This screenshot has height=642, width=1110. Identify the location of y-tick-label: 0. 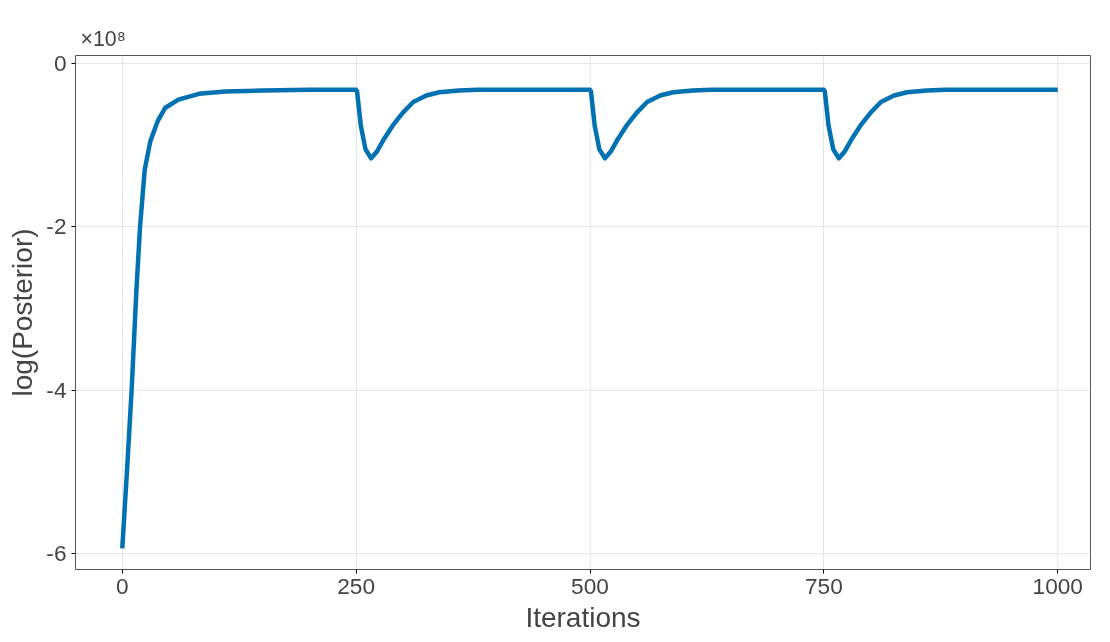
(60, 63).